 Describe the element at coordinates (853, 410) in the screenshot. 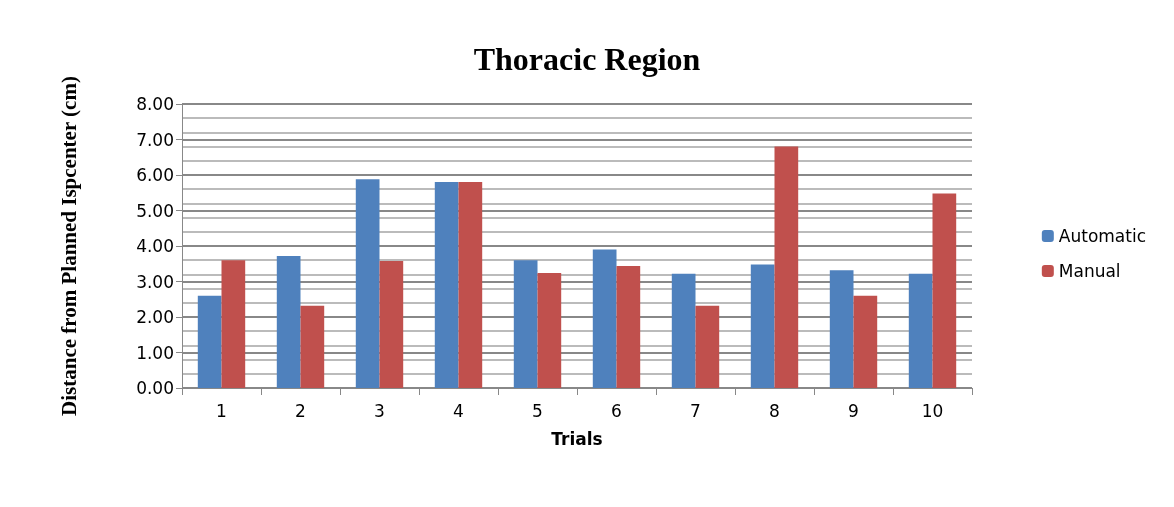

I see `x-tick-label: 9` at that location.